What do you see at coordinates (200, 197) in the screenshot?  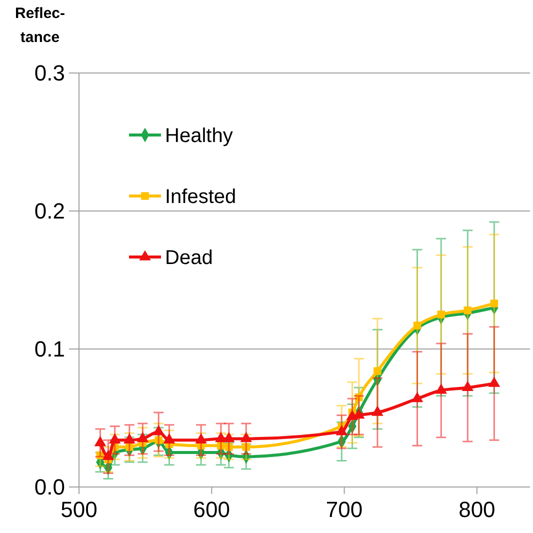 I see `legend-label: Infested` at bounding box center [200, 197].